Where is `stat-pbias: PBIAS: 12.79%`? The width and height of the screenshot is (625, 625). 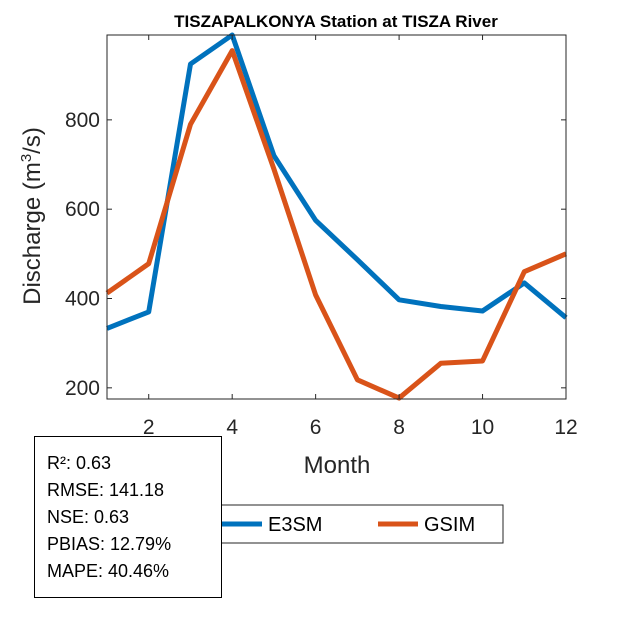
stat-pbias: PBIAS: 12.79% is located at coordinates (109, 544).